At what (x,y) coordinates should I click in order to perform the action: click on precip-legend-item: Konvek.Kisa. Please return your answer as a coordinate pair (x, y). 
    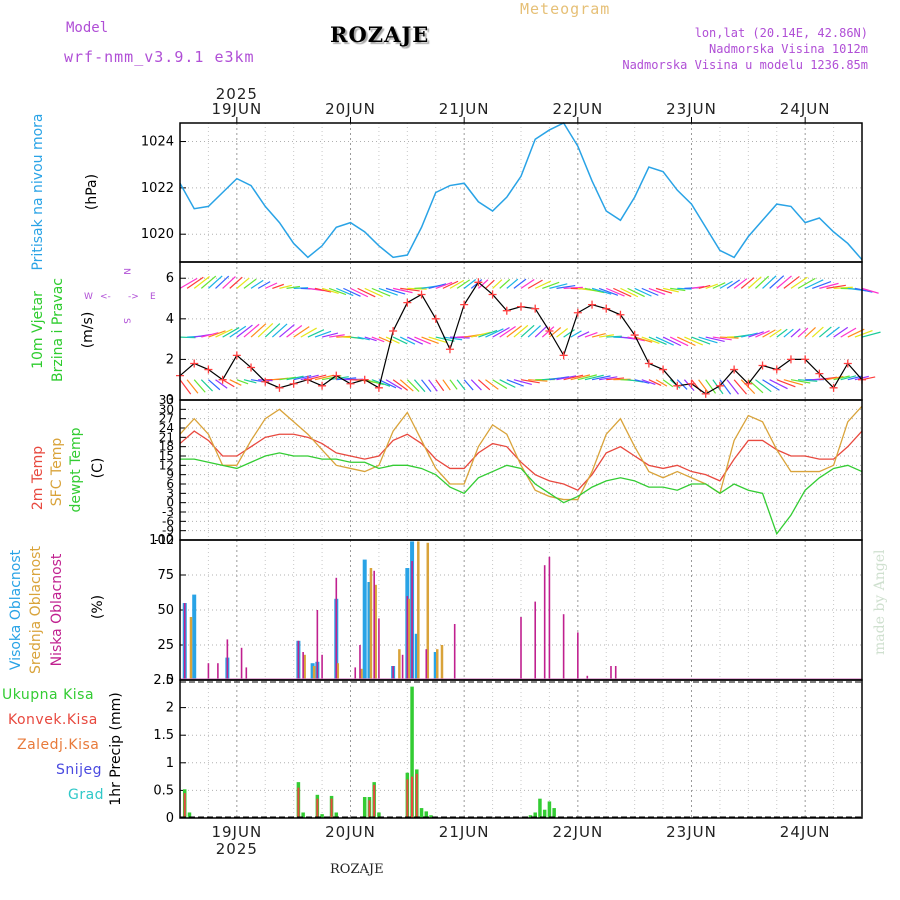
    Looking at the image, I should click on (53, 720).